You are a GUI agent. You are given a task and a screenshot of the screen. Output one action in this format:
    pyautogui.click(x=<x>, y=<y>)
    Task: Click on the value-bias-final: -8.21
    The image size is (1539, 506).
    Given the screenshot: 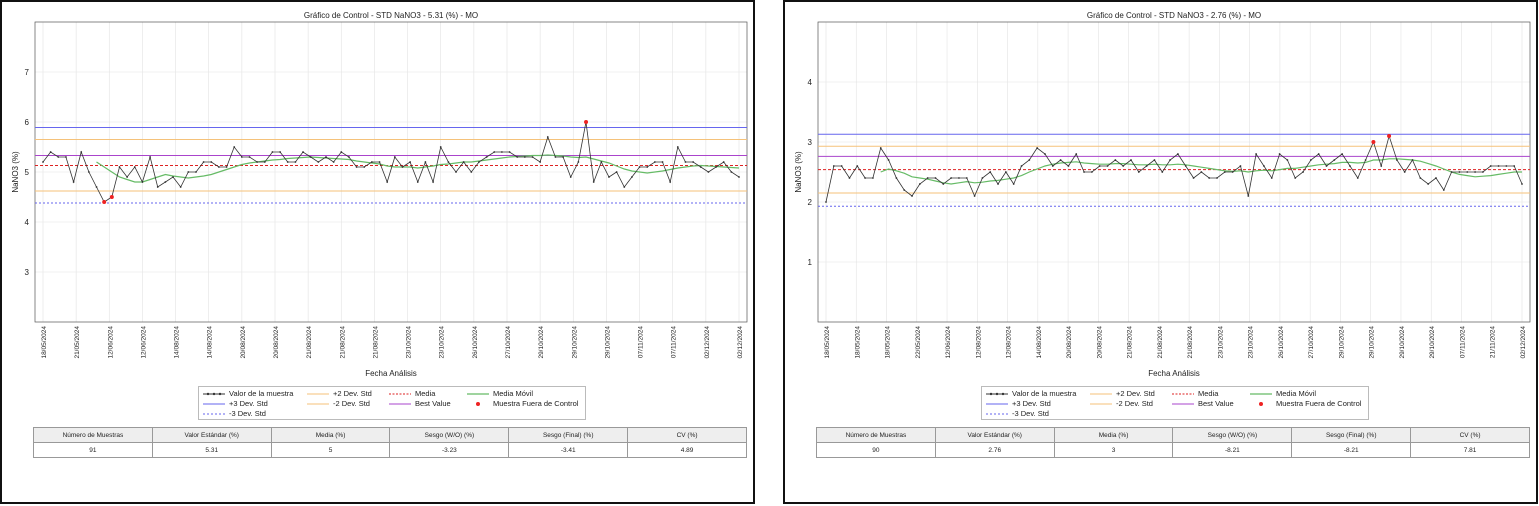 What is the action you would take?
    pyautogui.click(x=1351, y=450)
    